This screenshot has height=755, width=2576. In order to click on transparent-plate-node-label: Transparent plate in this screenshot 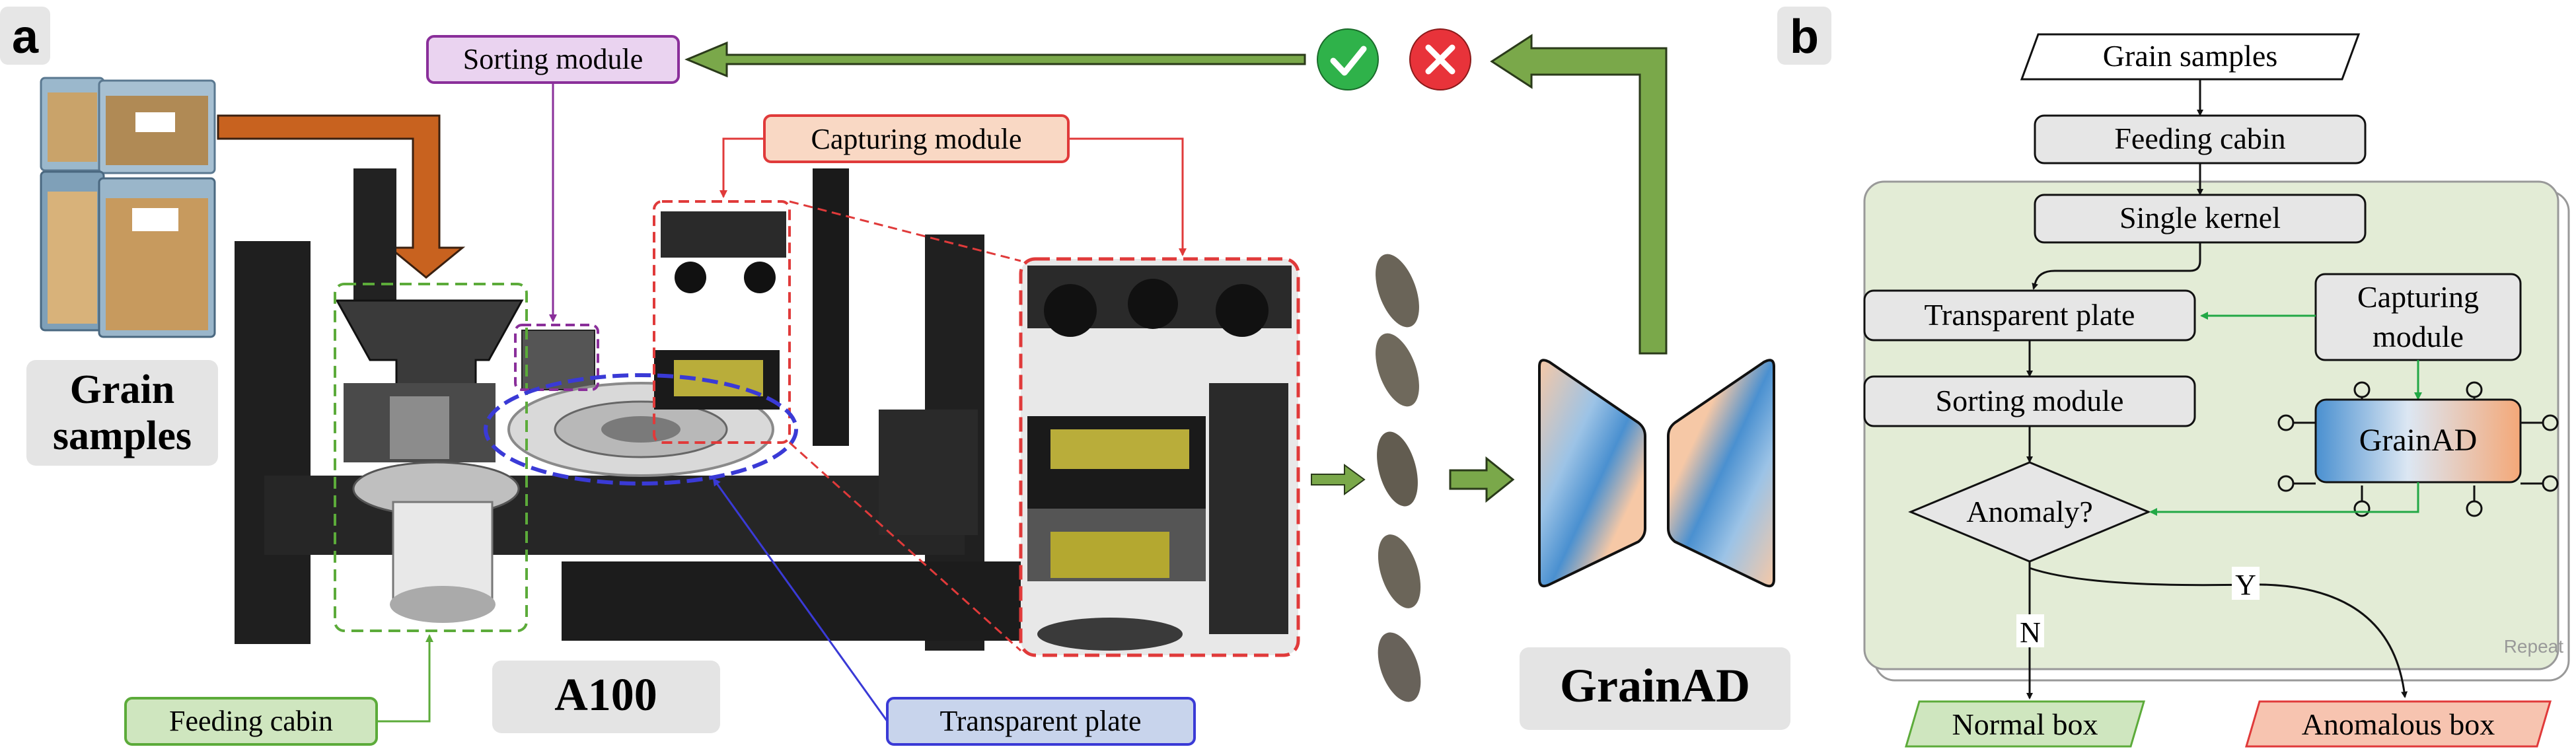, I will do `click(2030, 315)`.